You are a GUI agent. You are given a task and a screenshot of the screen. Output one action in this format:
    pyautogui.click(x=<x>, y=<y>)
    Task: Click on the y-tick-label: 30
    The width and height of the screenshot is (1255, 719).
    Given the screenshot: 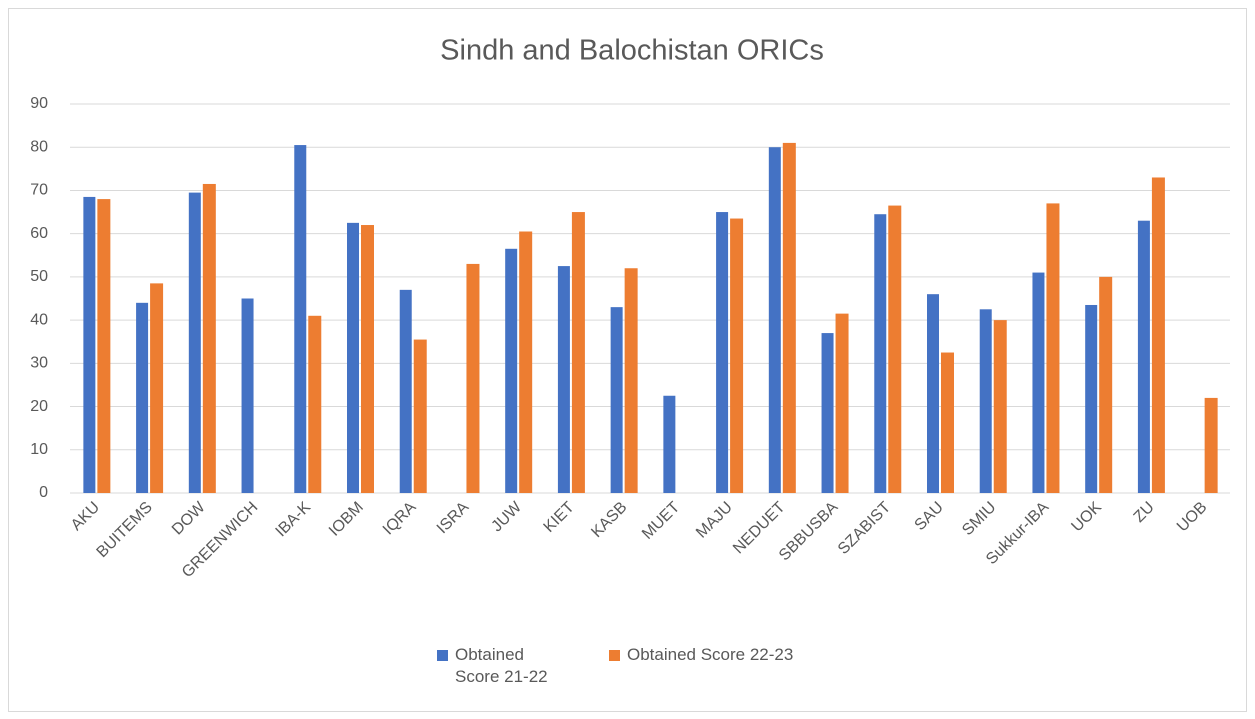 What is the action you would take?
    pyautogui.click(x=39, y=363)
    